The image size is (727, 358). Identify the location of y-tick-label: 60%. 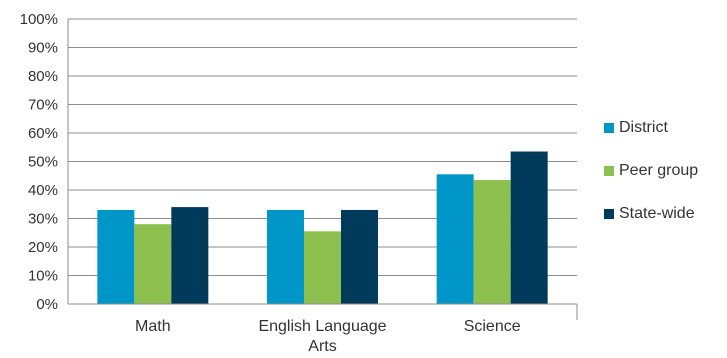
(43, 133).